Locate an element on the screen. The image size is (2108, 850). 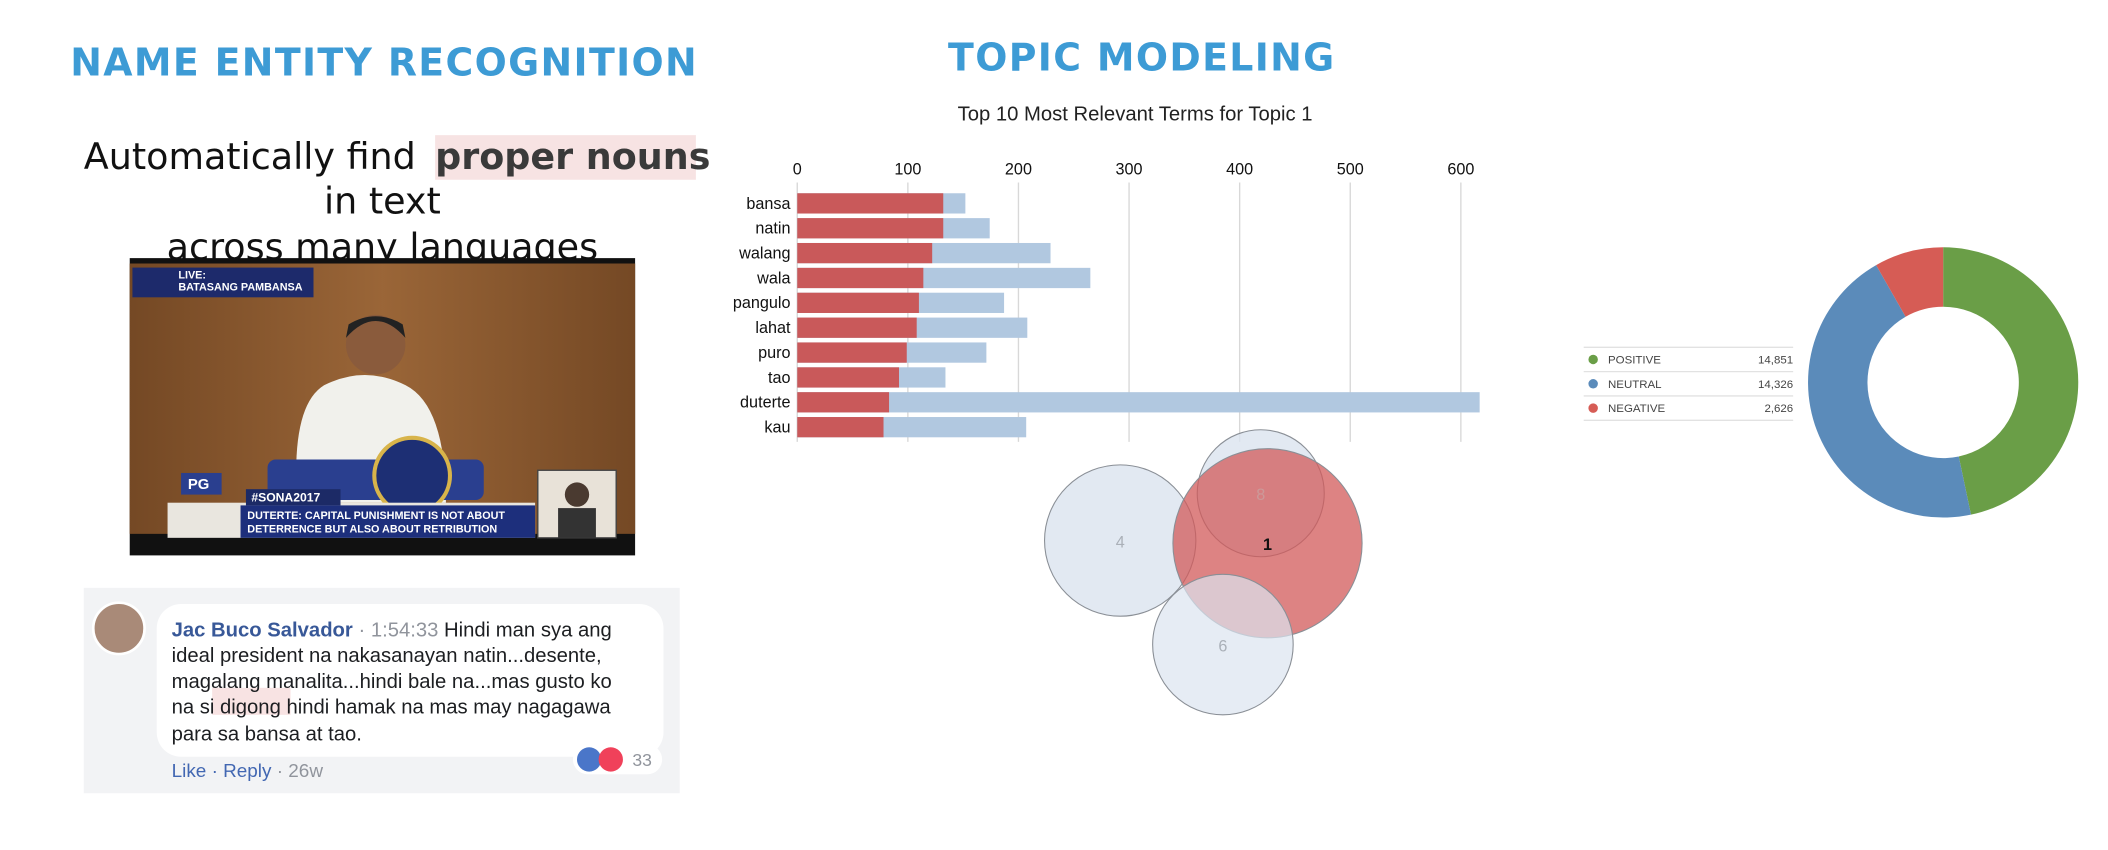
y-tick-label: lahat is located at coordinates (773, 328).